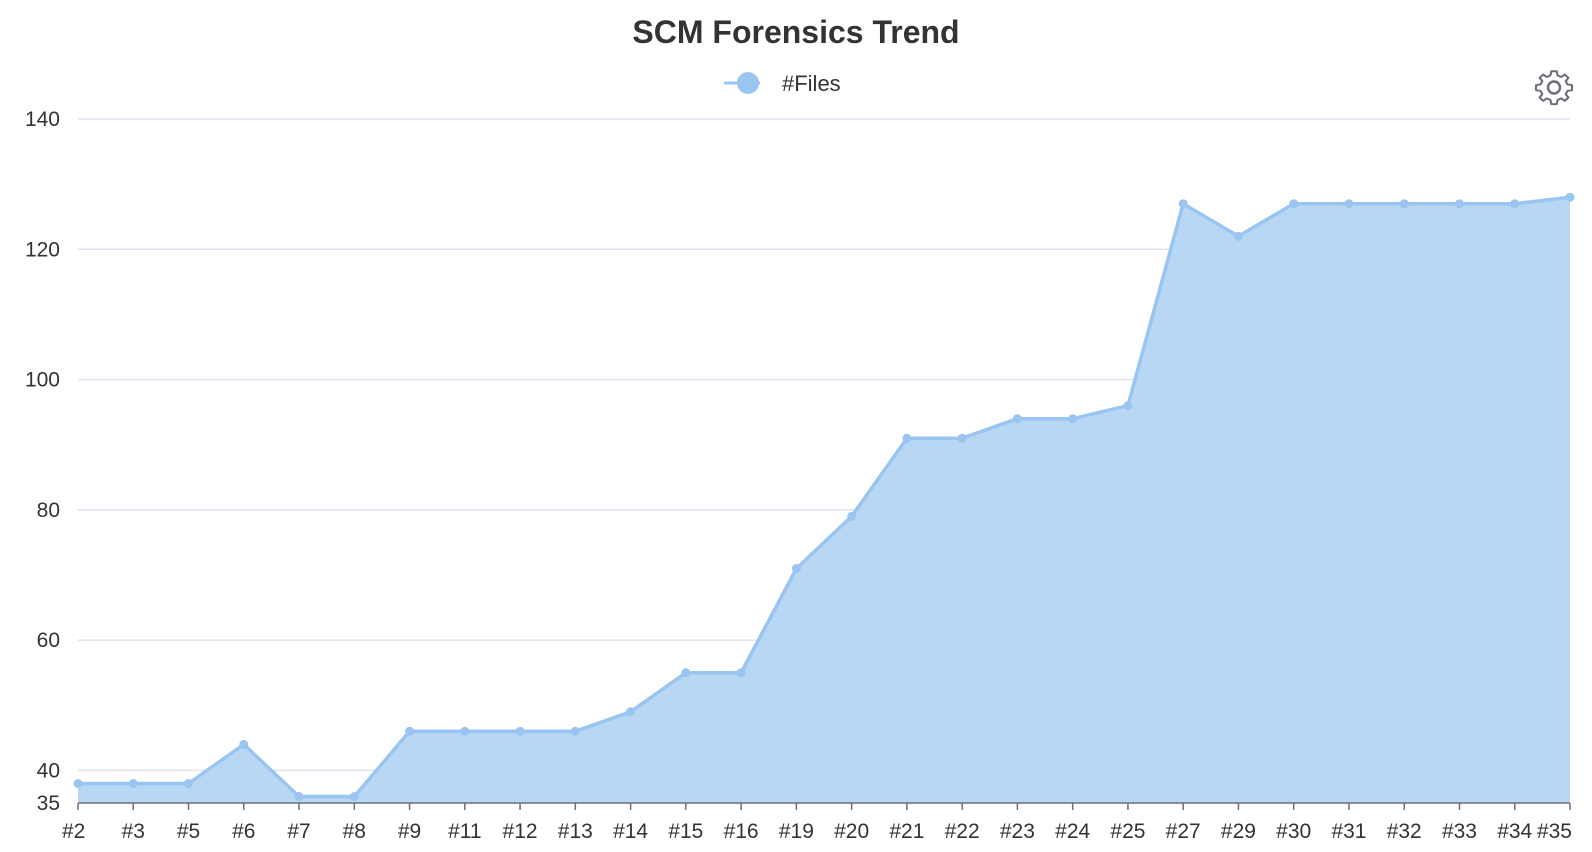 The height and width of the screenshot is (852, 1592). I want to click on x-tick-label-25: #33, so click(1459, 831).